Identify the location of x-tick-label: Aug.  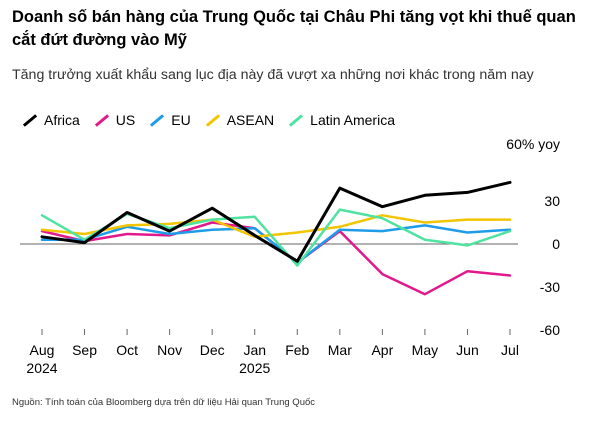
(42, 350).